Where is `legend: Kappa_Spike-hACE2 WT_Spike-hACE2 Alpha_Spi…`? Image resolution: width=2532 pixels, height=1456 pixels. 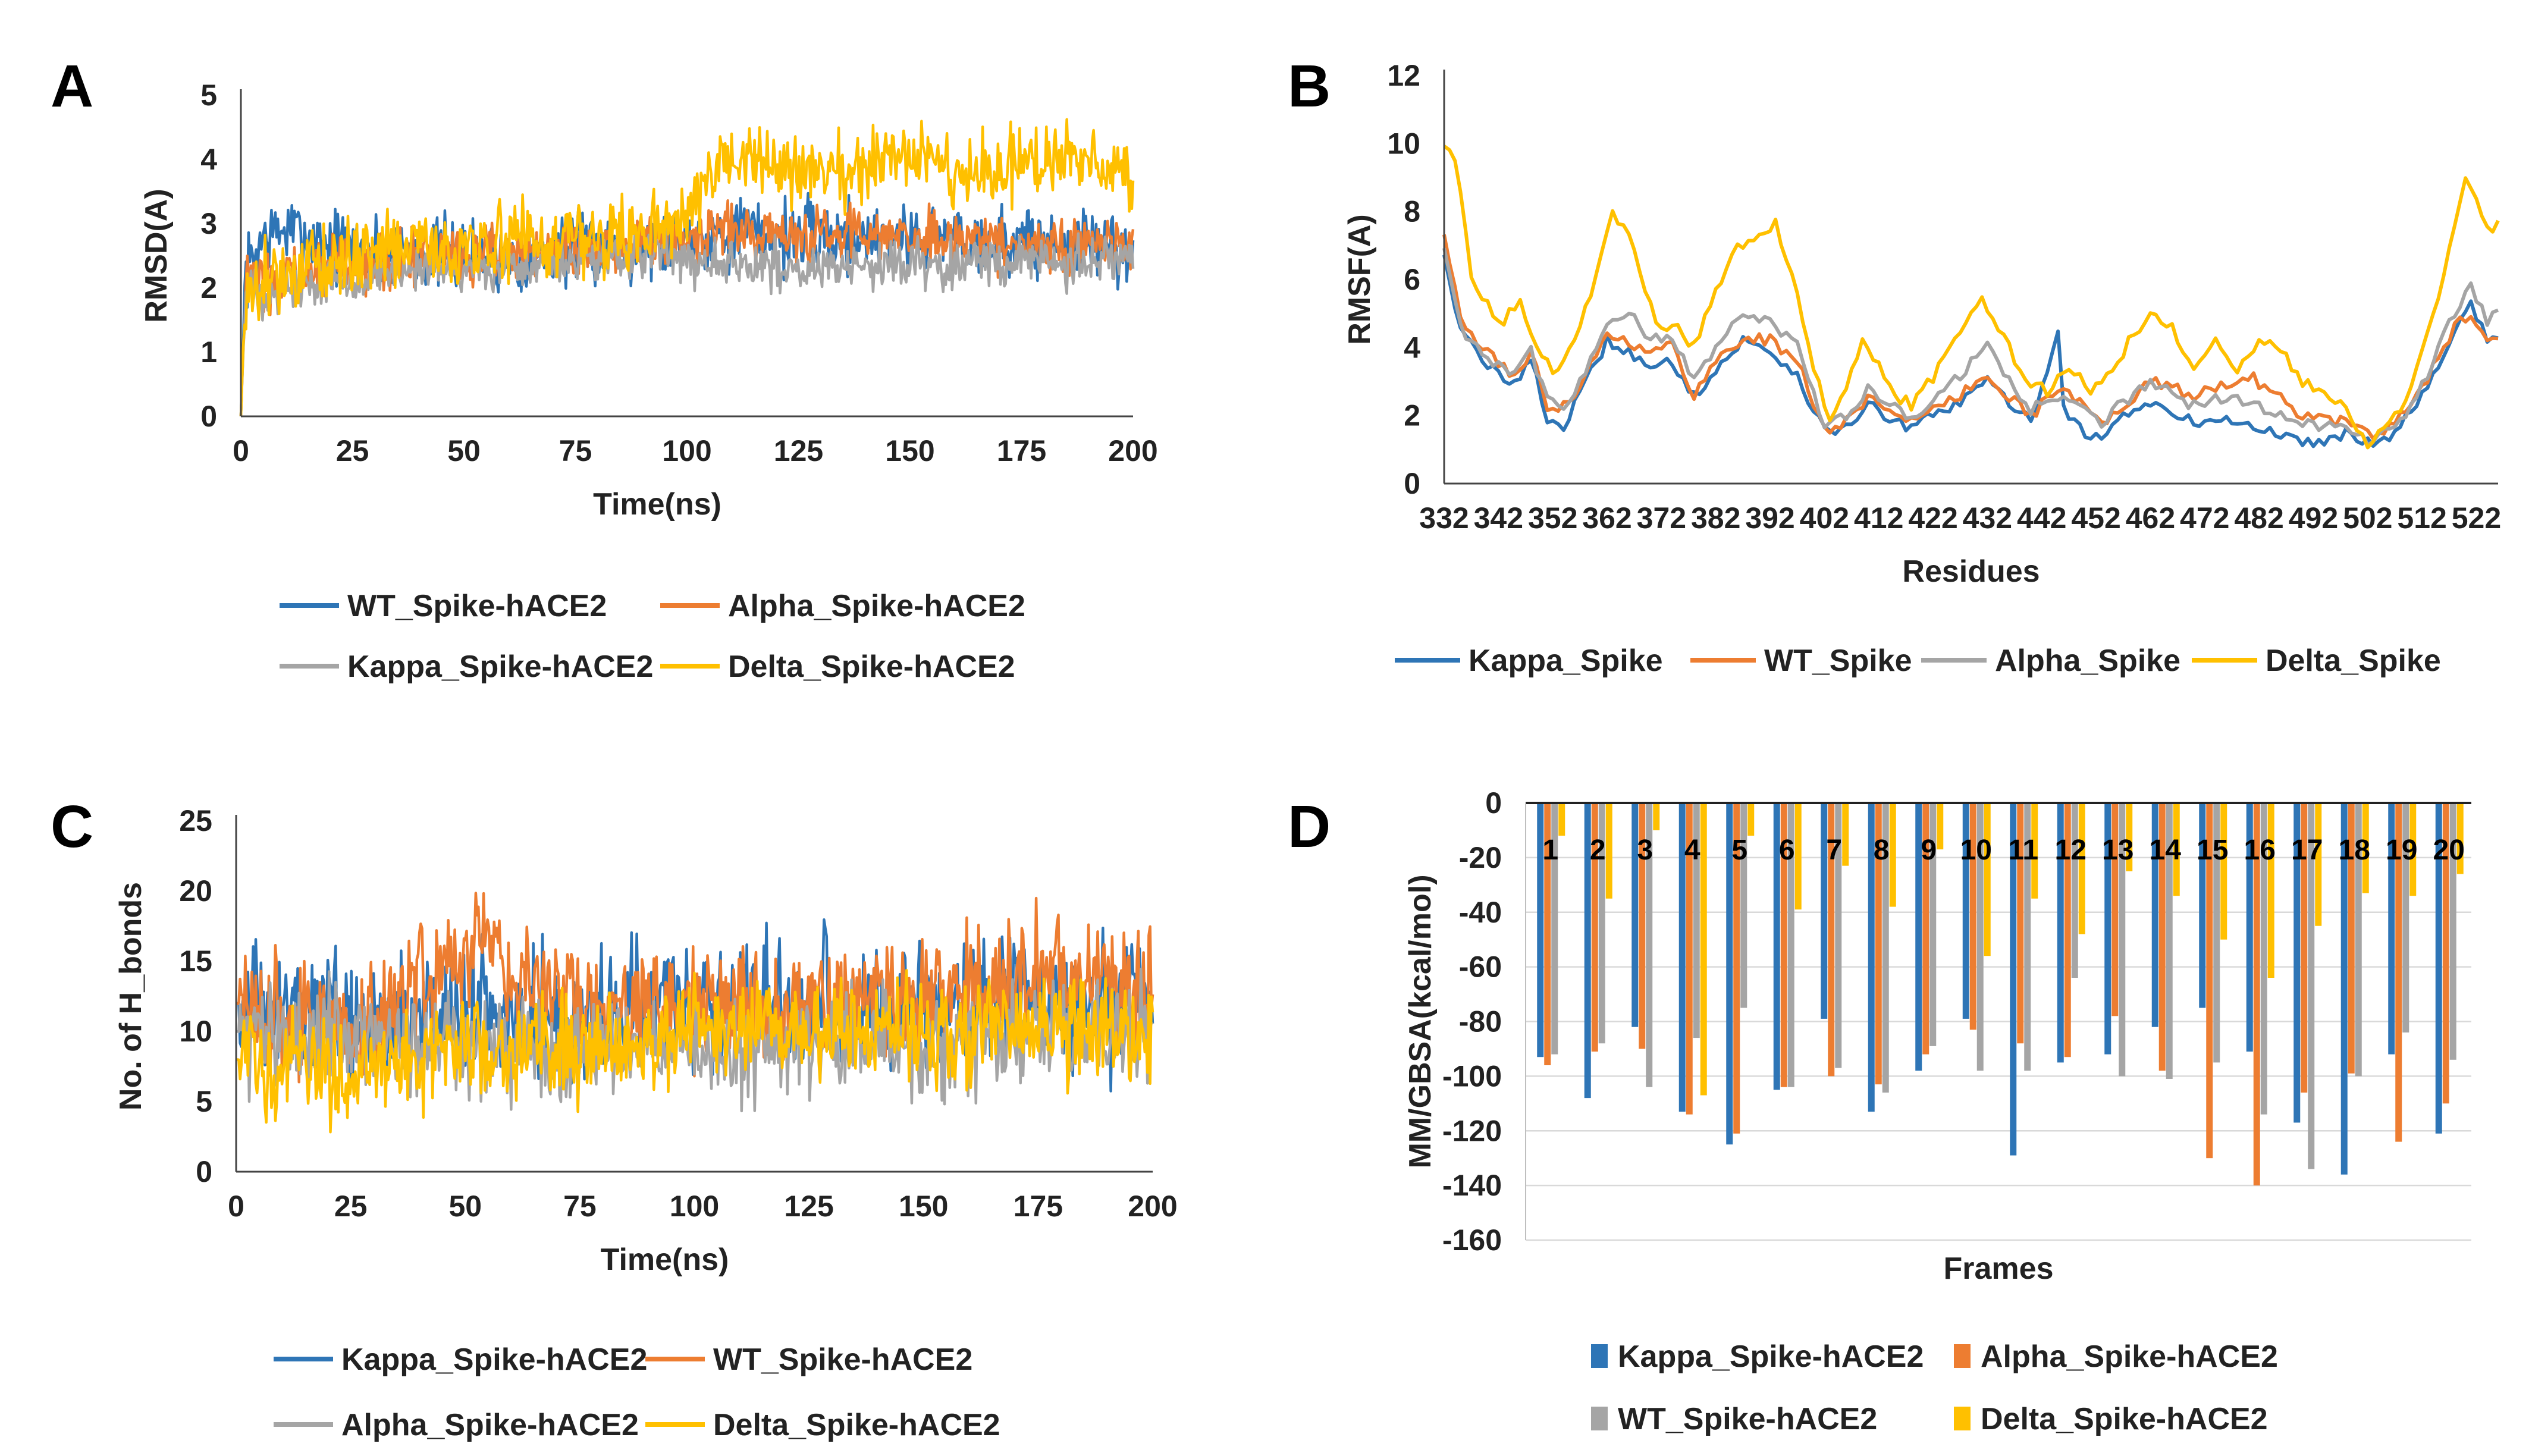 legend: Kappa_Spike-hACE2 WT_Spike-hACE2 Alpha_Spi… is located at coordinates (637, 1392).